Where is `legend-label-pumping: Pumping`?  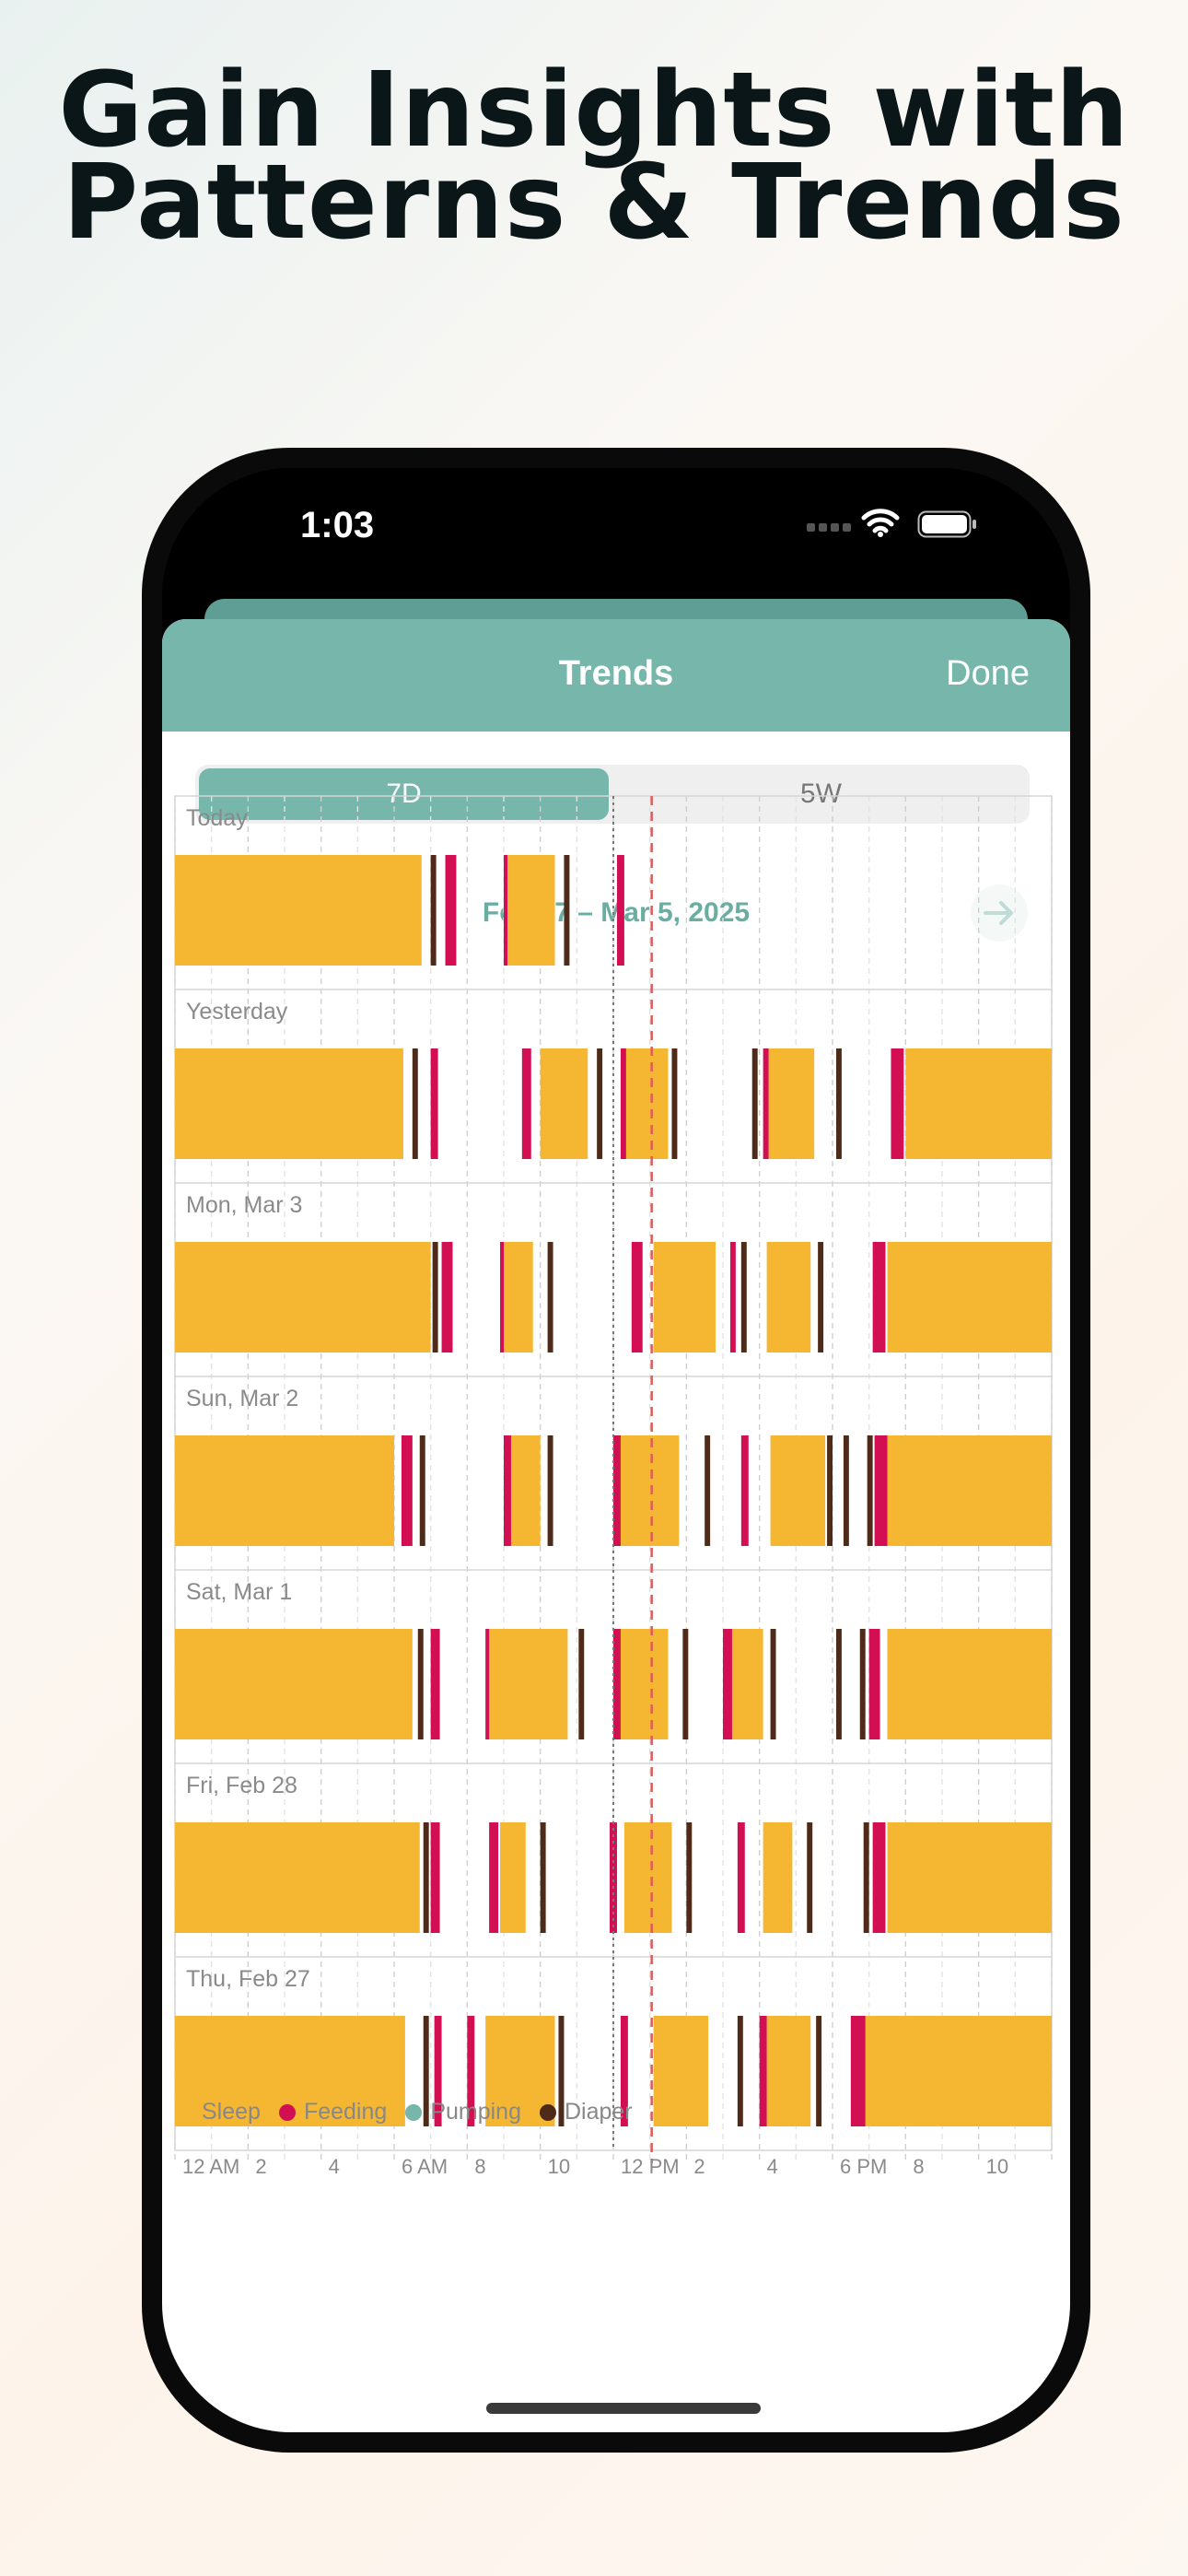
legend-label-pumping: Pumping is located at coordinates (476, 2112).